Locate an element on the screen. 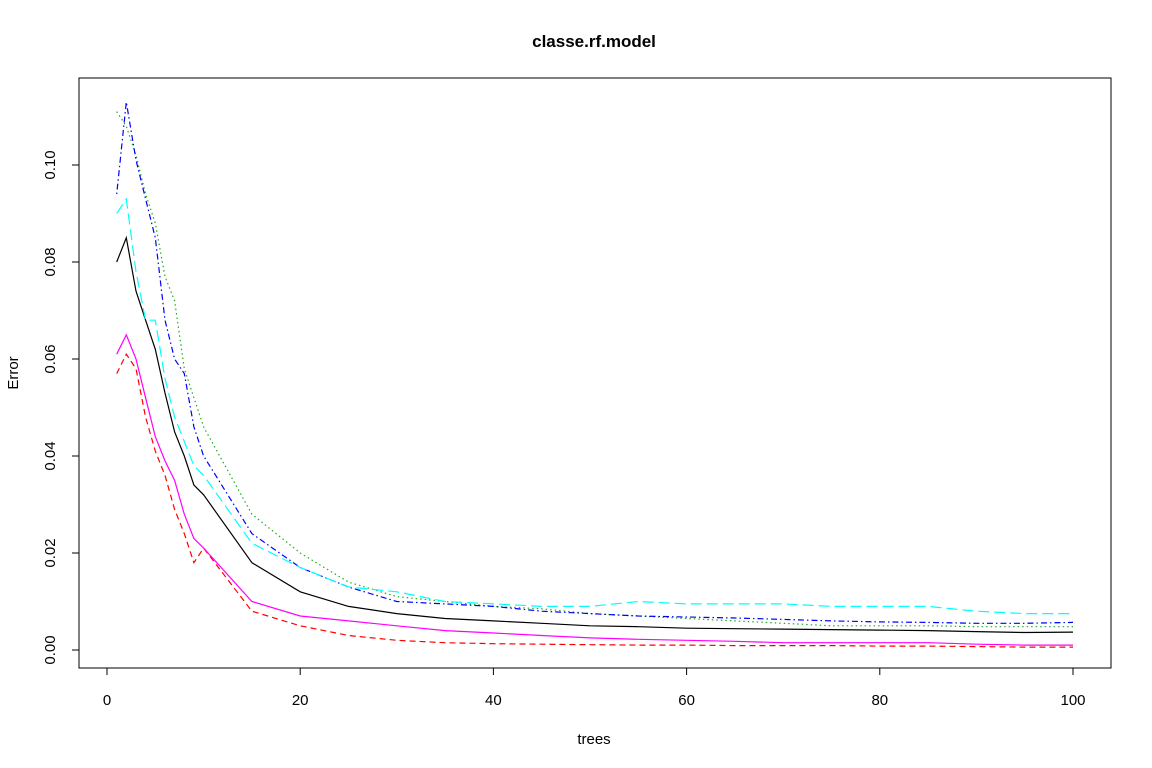  y-axis: 0.00 0.02 0.04 0.06 0.08 0.10 is located at coordinates (61, 407).